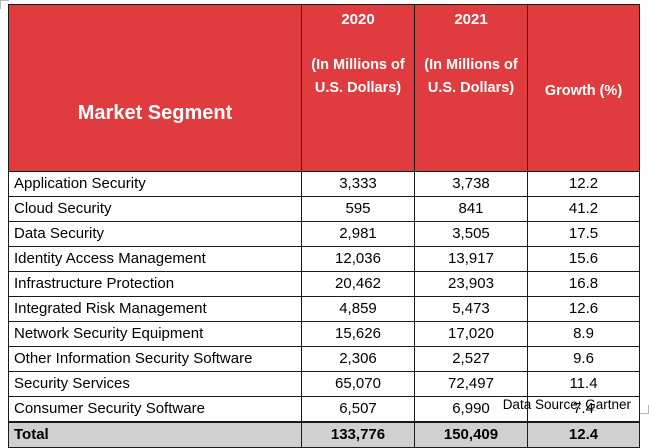 This screenshot has width=649, height=448. Describe the element at coordinates (358, 209) in the screenshot. I see `value-2020-cell: 595` at that location.